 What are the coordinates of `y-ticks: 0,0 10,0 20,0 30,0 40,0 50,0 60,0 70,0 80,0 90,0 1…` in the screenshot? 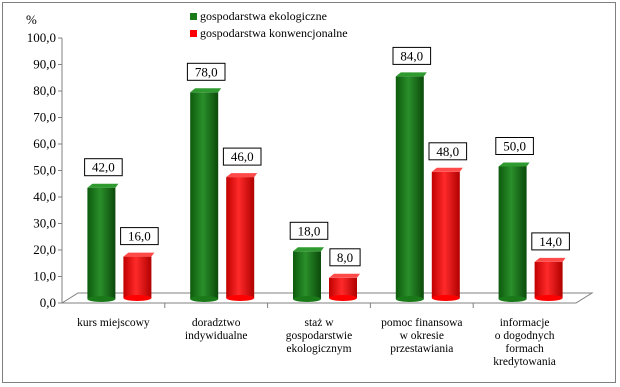 It's located at (44, 170).